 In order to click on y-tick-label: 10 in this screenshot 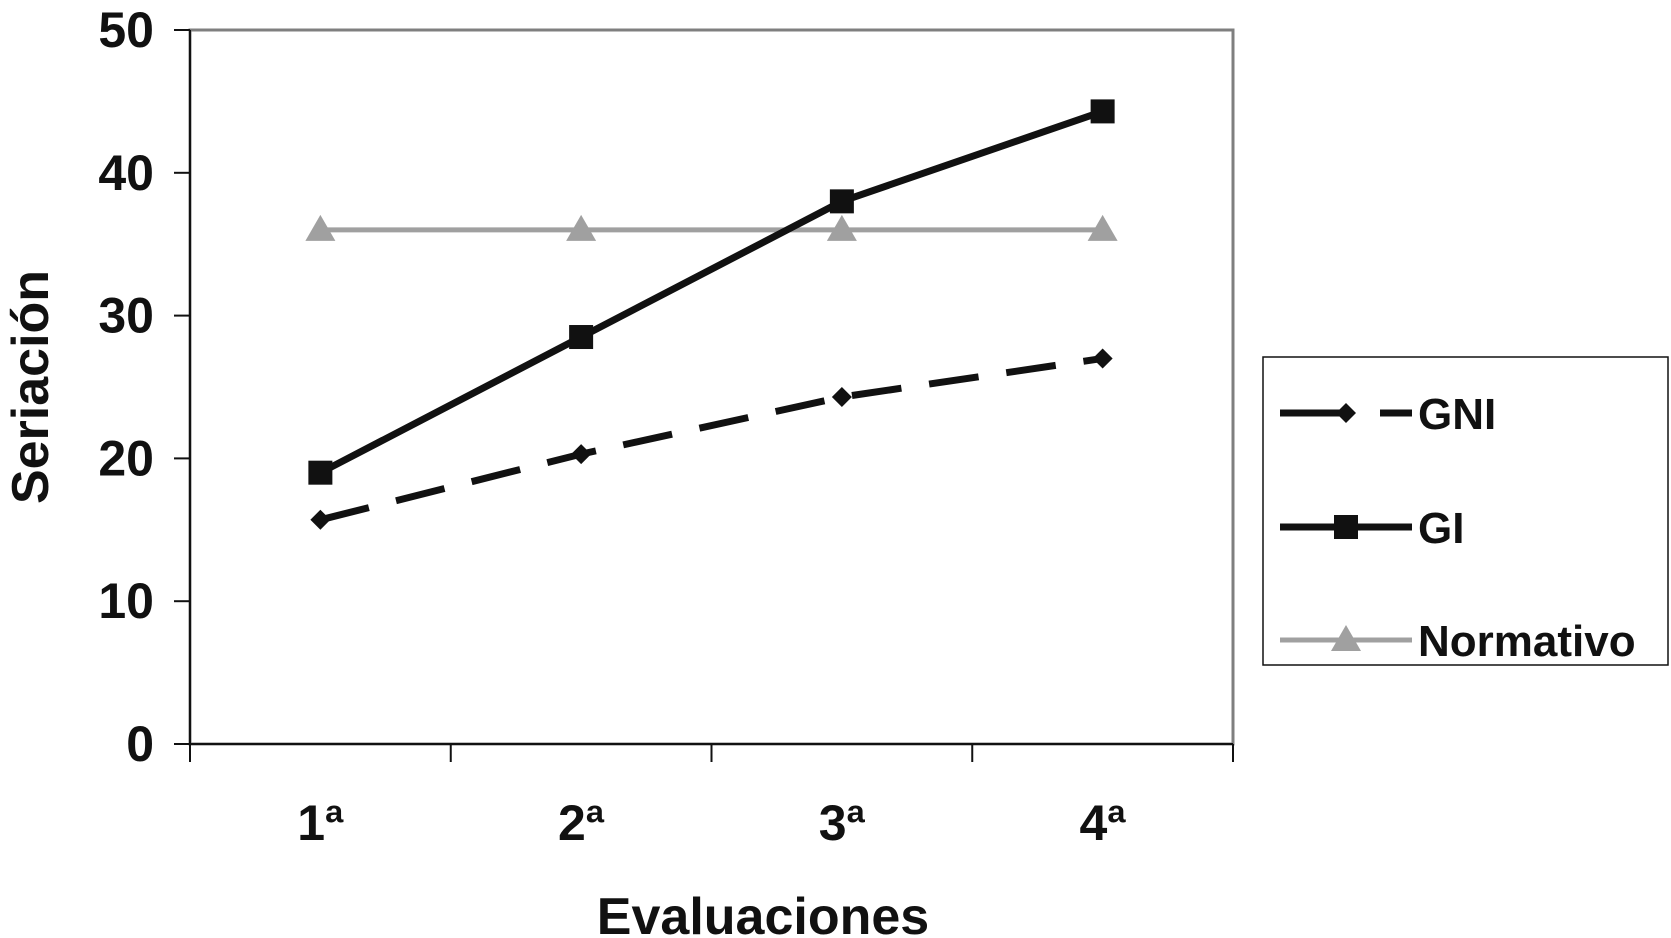, I will do `click(126, 601)`.